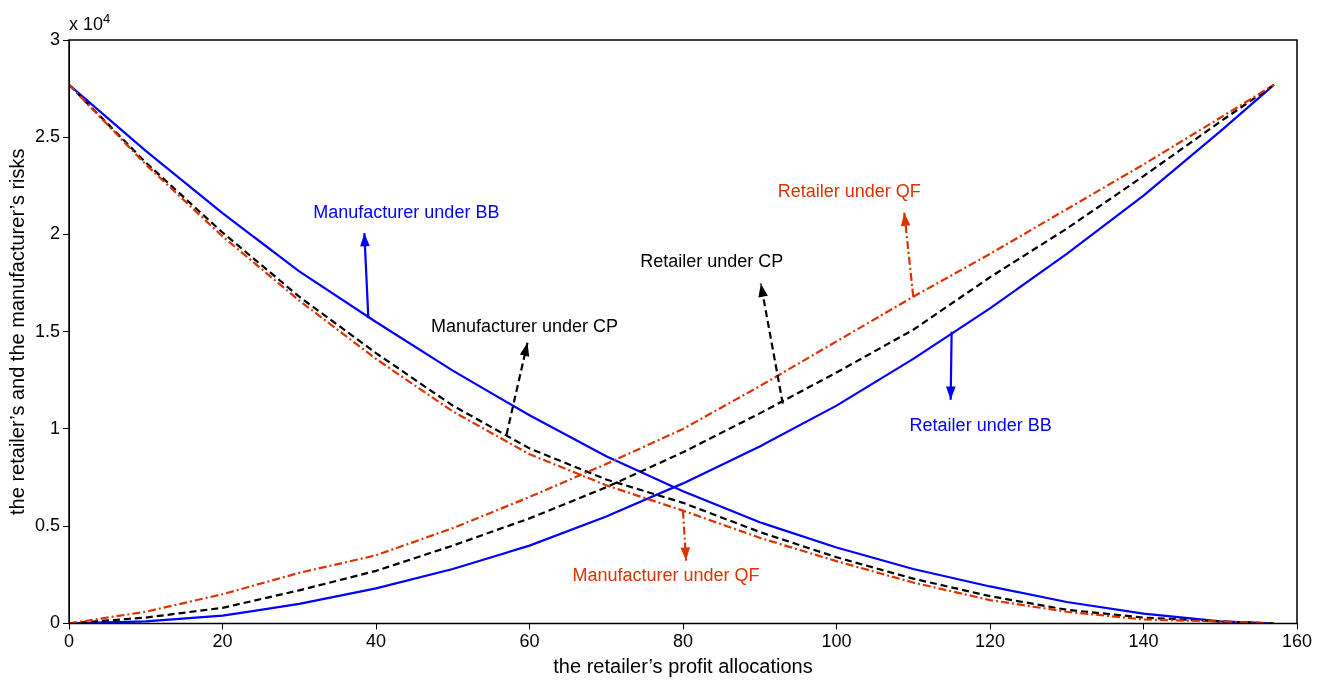 This screenshot has height=681, width=1327. What do you see at coordinates (524, 325) in the screenshot?
I see `annotation: Manufacturer under CP` at bounding box center [524, 325].